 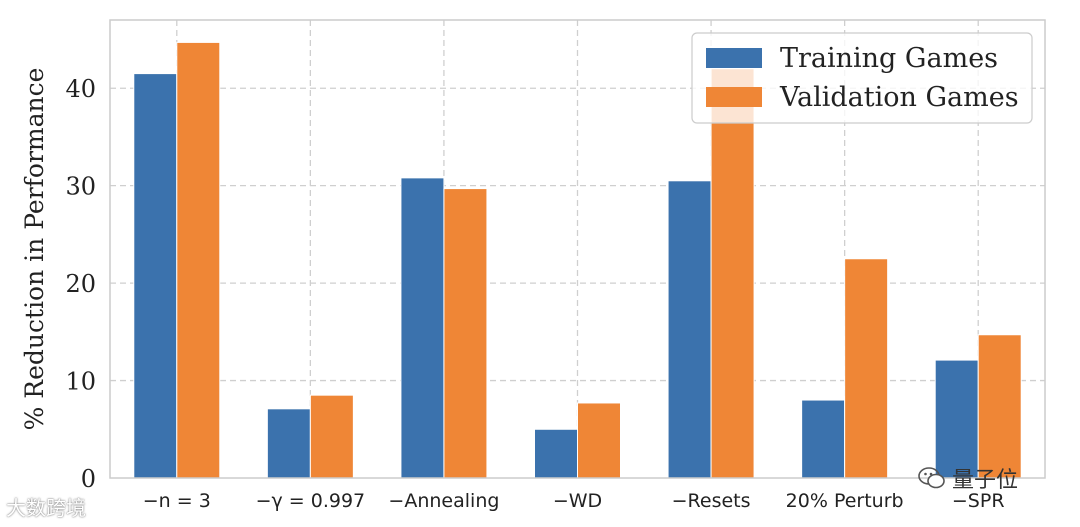 I want to click on y-tick-label: 30, so click(x=80, y=187).